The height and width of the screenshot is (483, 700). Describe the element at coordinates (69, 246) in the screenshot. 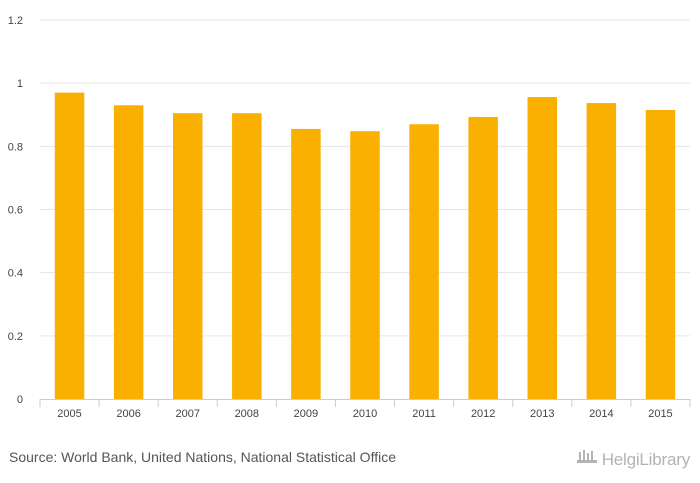

I see `bar-2005` at that location.